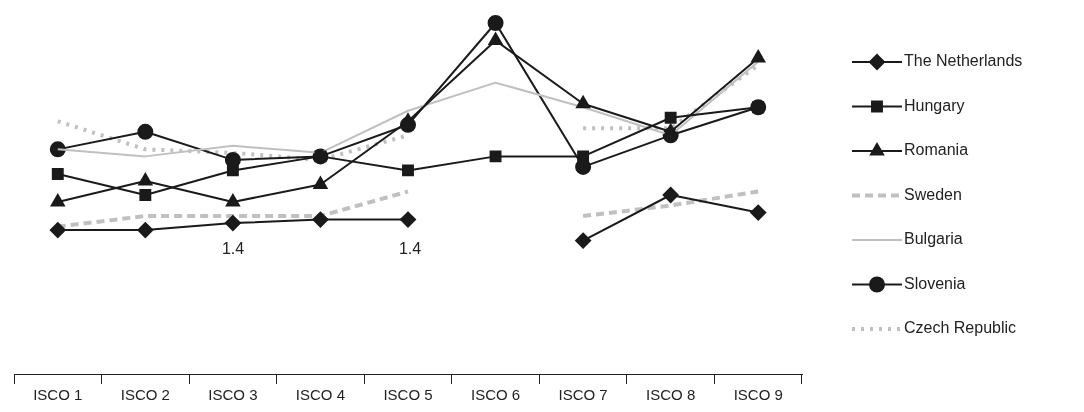 The image size is (1084, 412). What do you see at coordinates (933, 239) in the screenshot?
I see `legend-label: Bulgaria` at bounding box center [933, 239].